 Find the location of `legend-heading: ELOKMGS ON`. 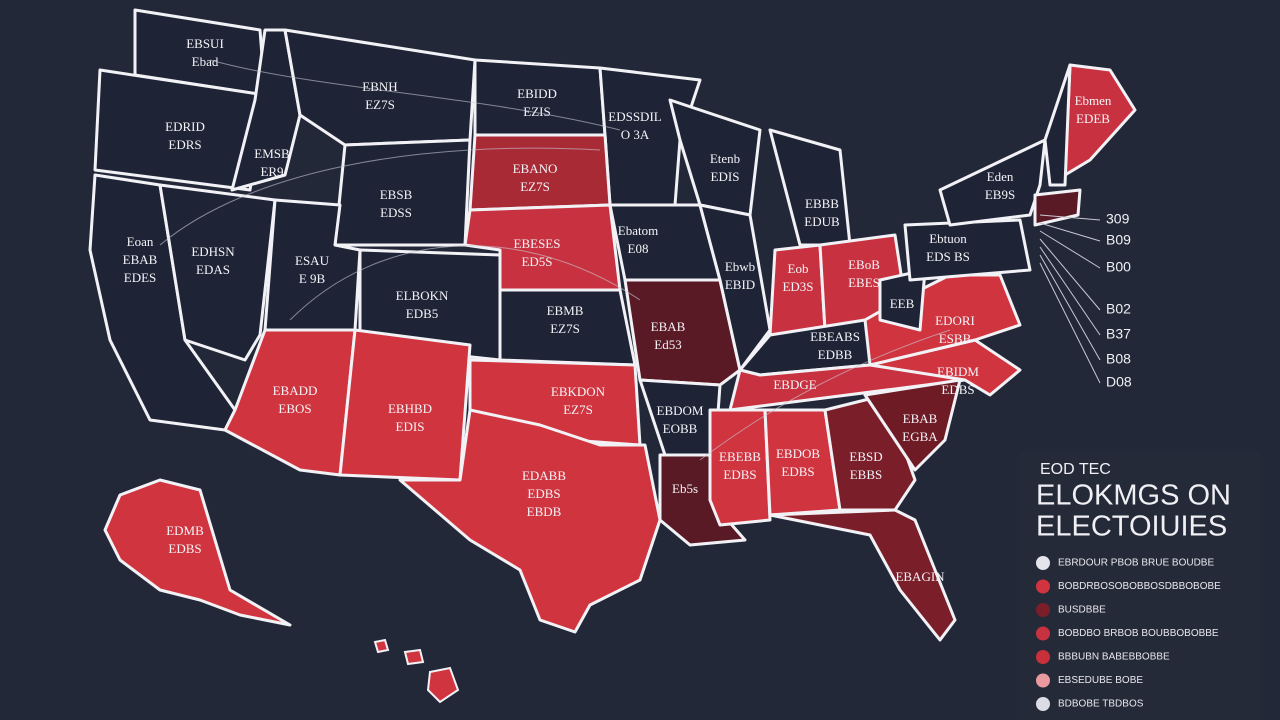

legend-heading: ELOKMGS ON is located at coordinates (1133, 496).